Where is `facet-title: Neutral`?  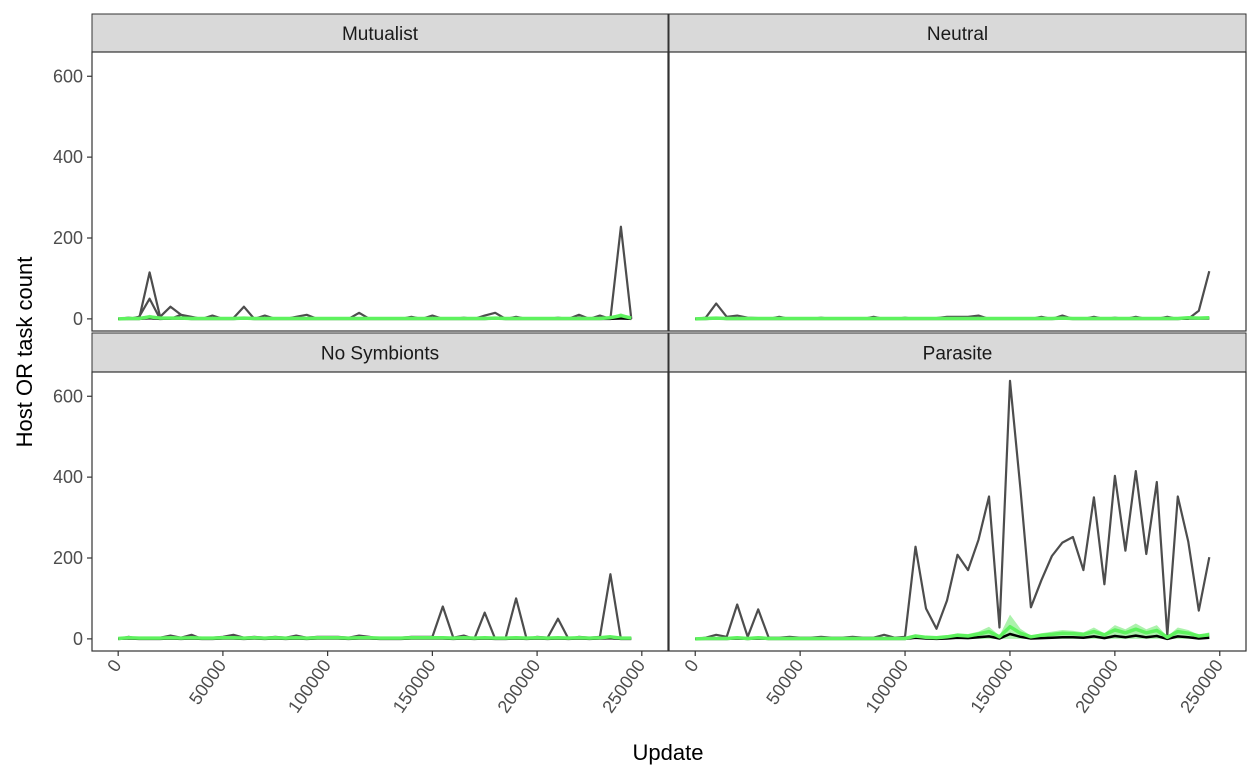
facet-title: Neutral is located at coordinates (957, 34).